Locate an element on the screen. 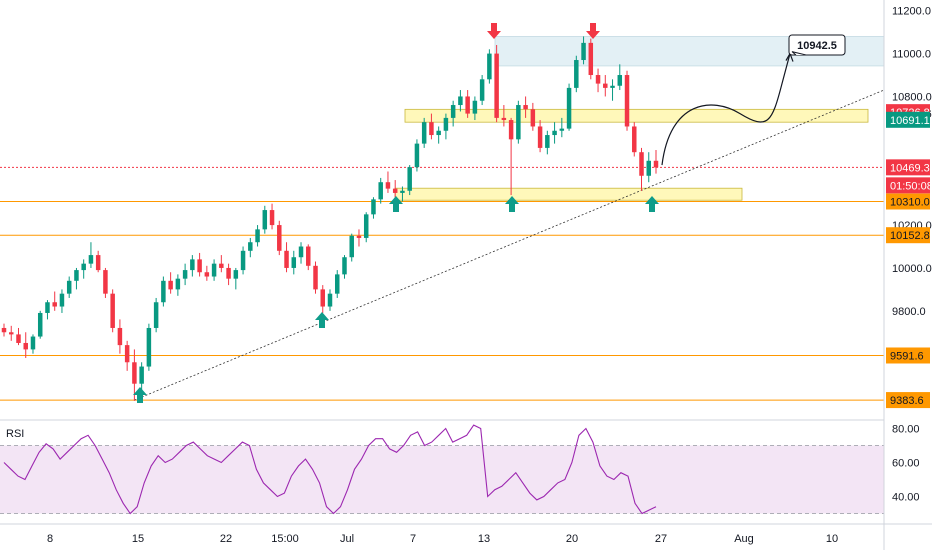 The height and width of the screenshot is (550, 932). green-level-tag: 10691.1 is located at coordinates (908, 119).